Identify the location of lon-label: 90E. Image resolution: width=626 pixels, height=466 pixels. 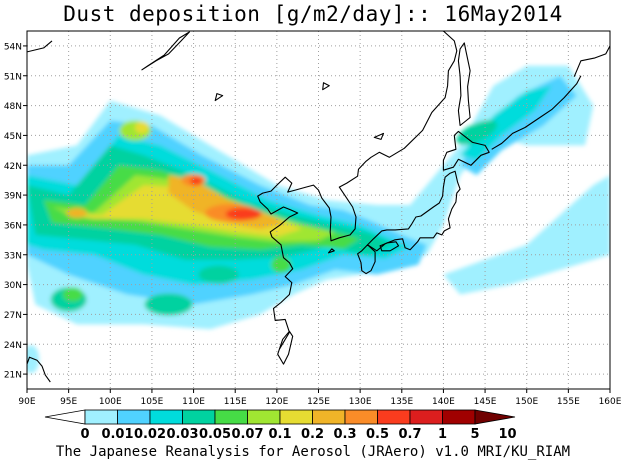
(26, 402).